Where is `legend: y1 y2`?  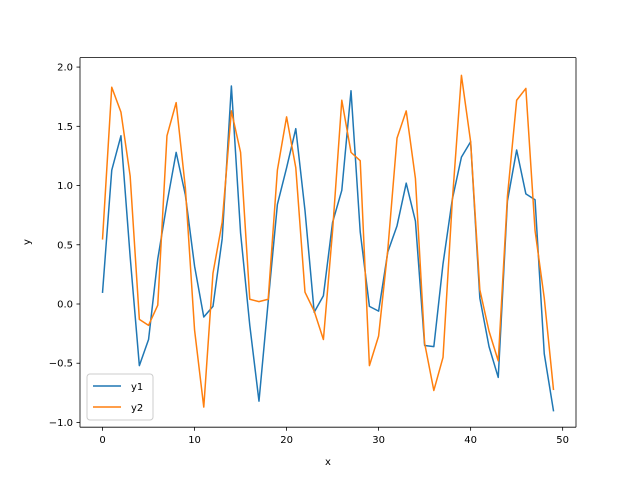
legend: y1 y2 is located at coordinates (120, 397).